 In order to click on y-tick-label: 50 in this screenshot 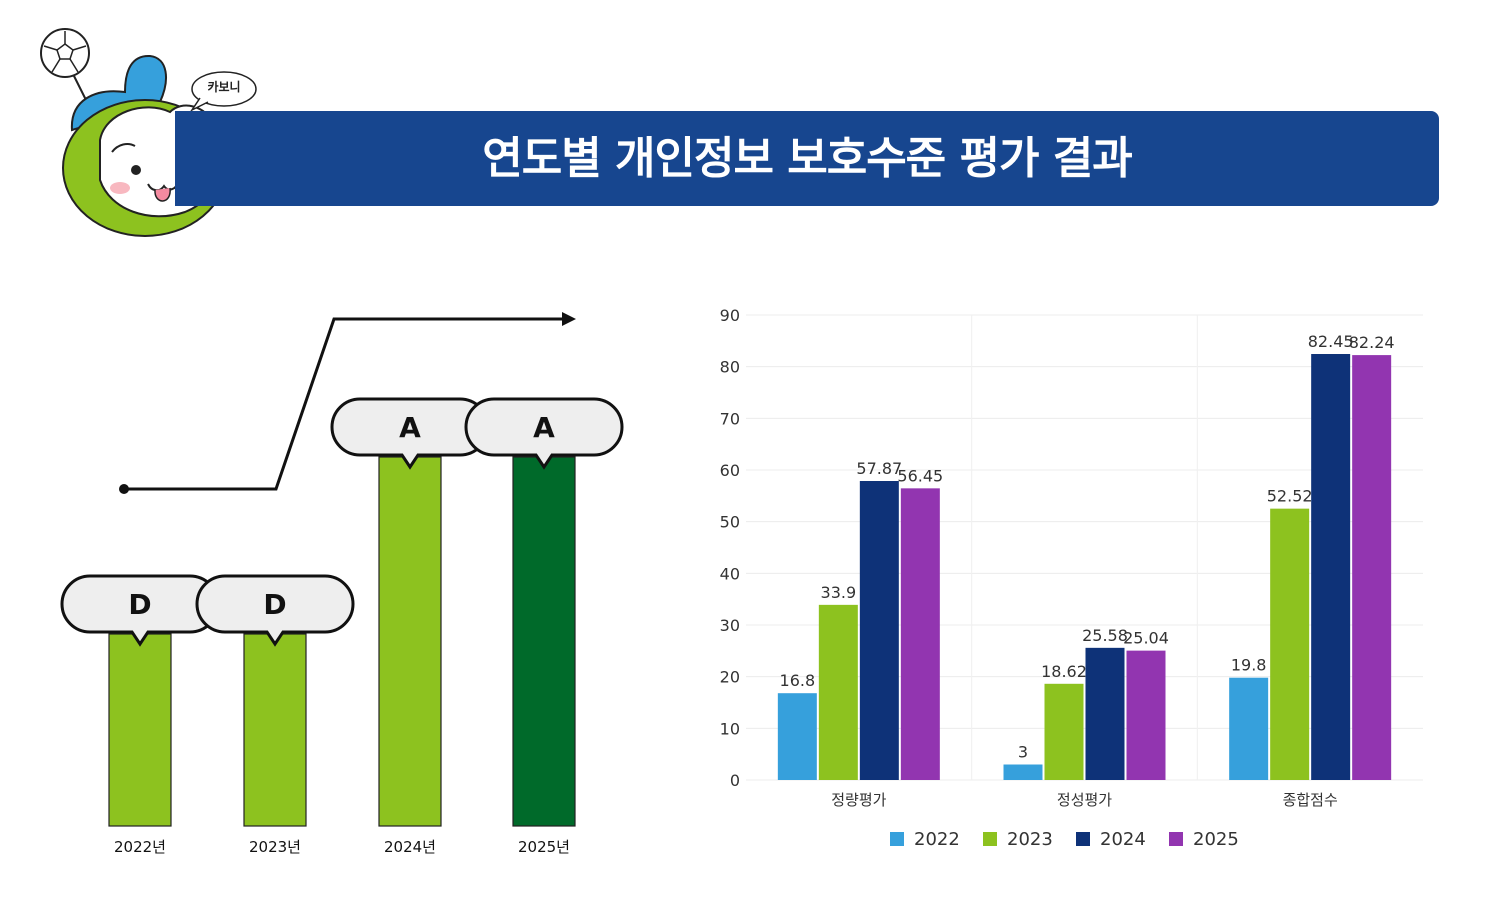, I will do `click(730, 522)`.